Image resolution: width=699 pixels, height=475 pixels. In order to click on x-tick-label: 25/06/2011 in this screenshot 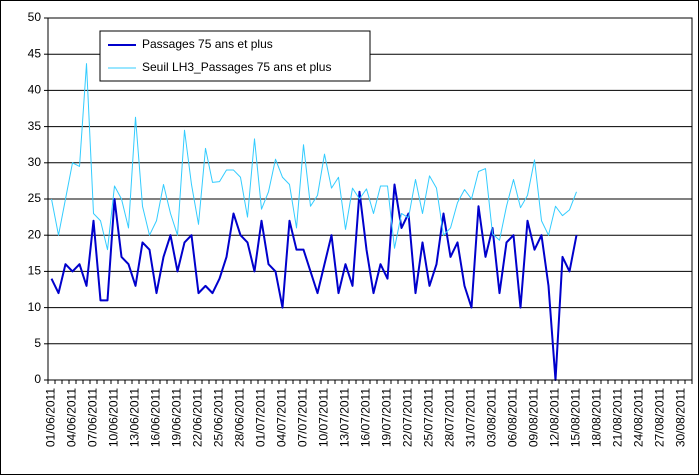, I will do `click(219, 417)`.